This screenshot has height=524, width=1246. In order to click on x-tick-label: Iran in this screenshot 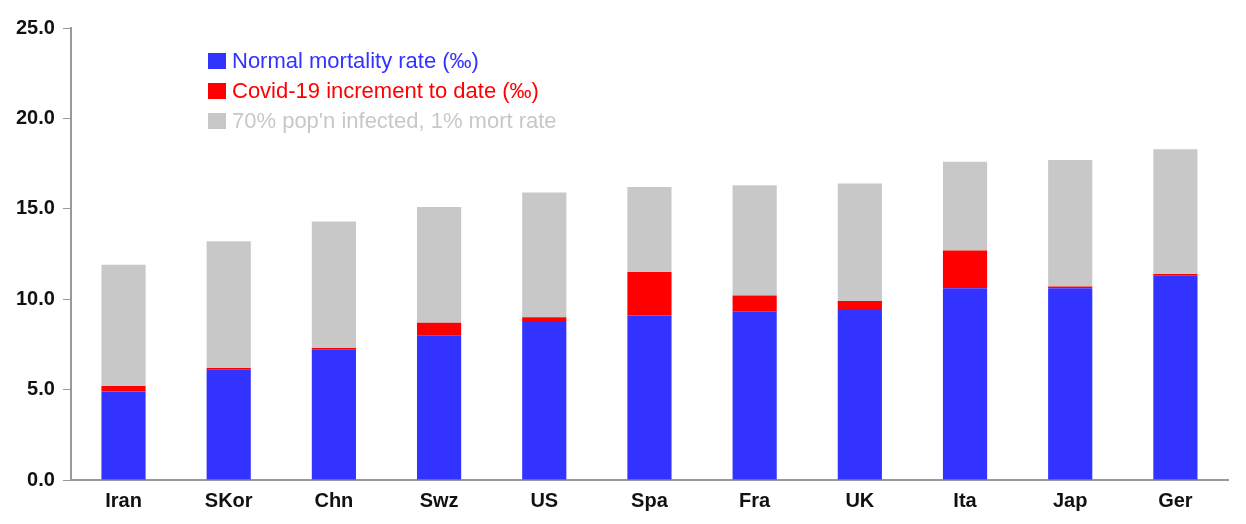, I will do `click(123, 499)`.